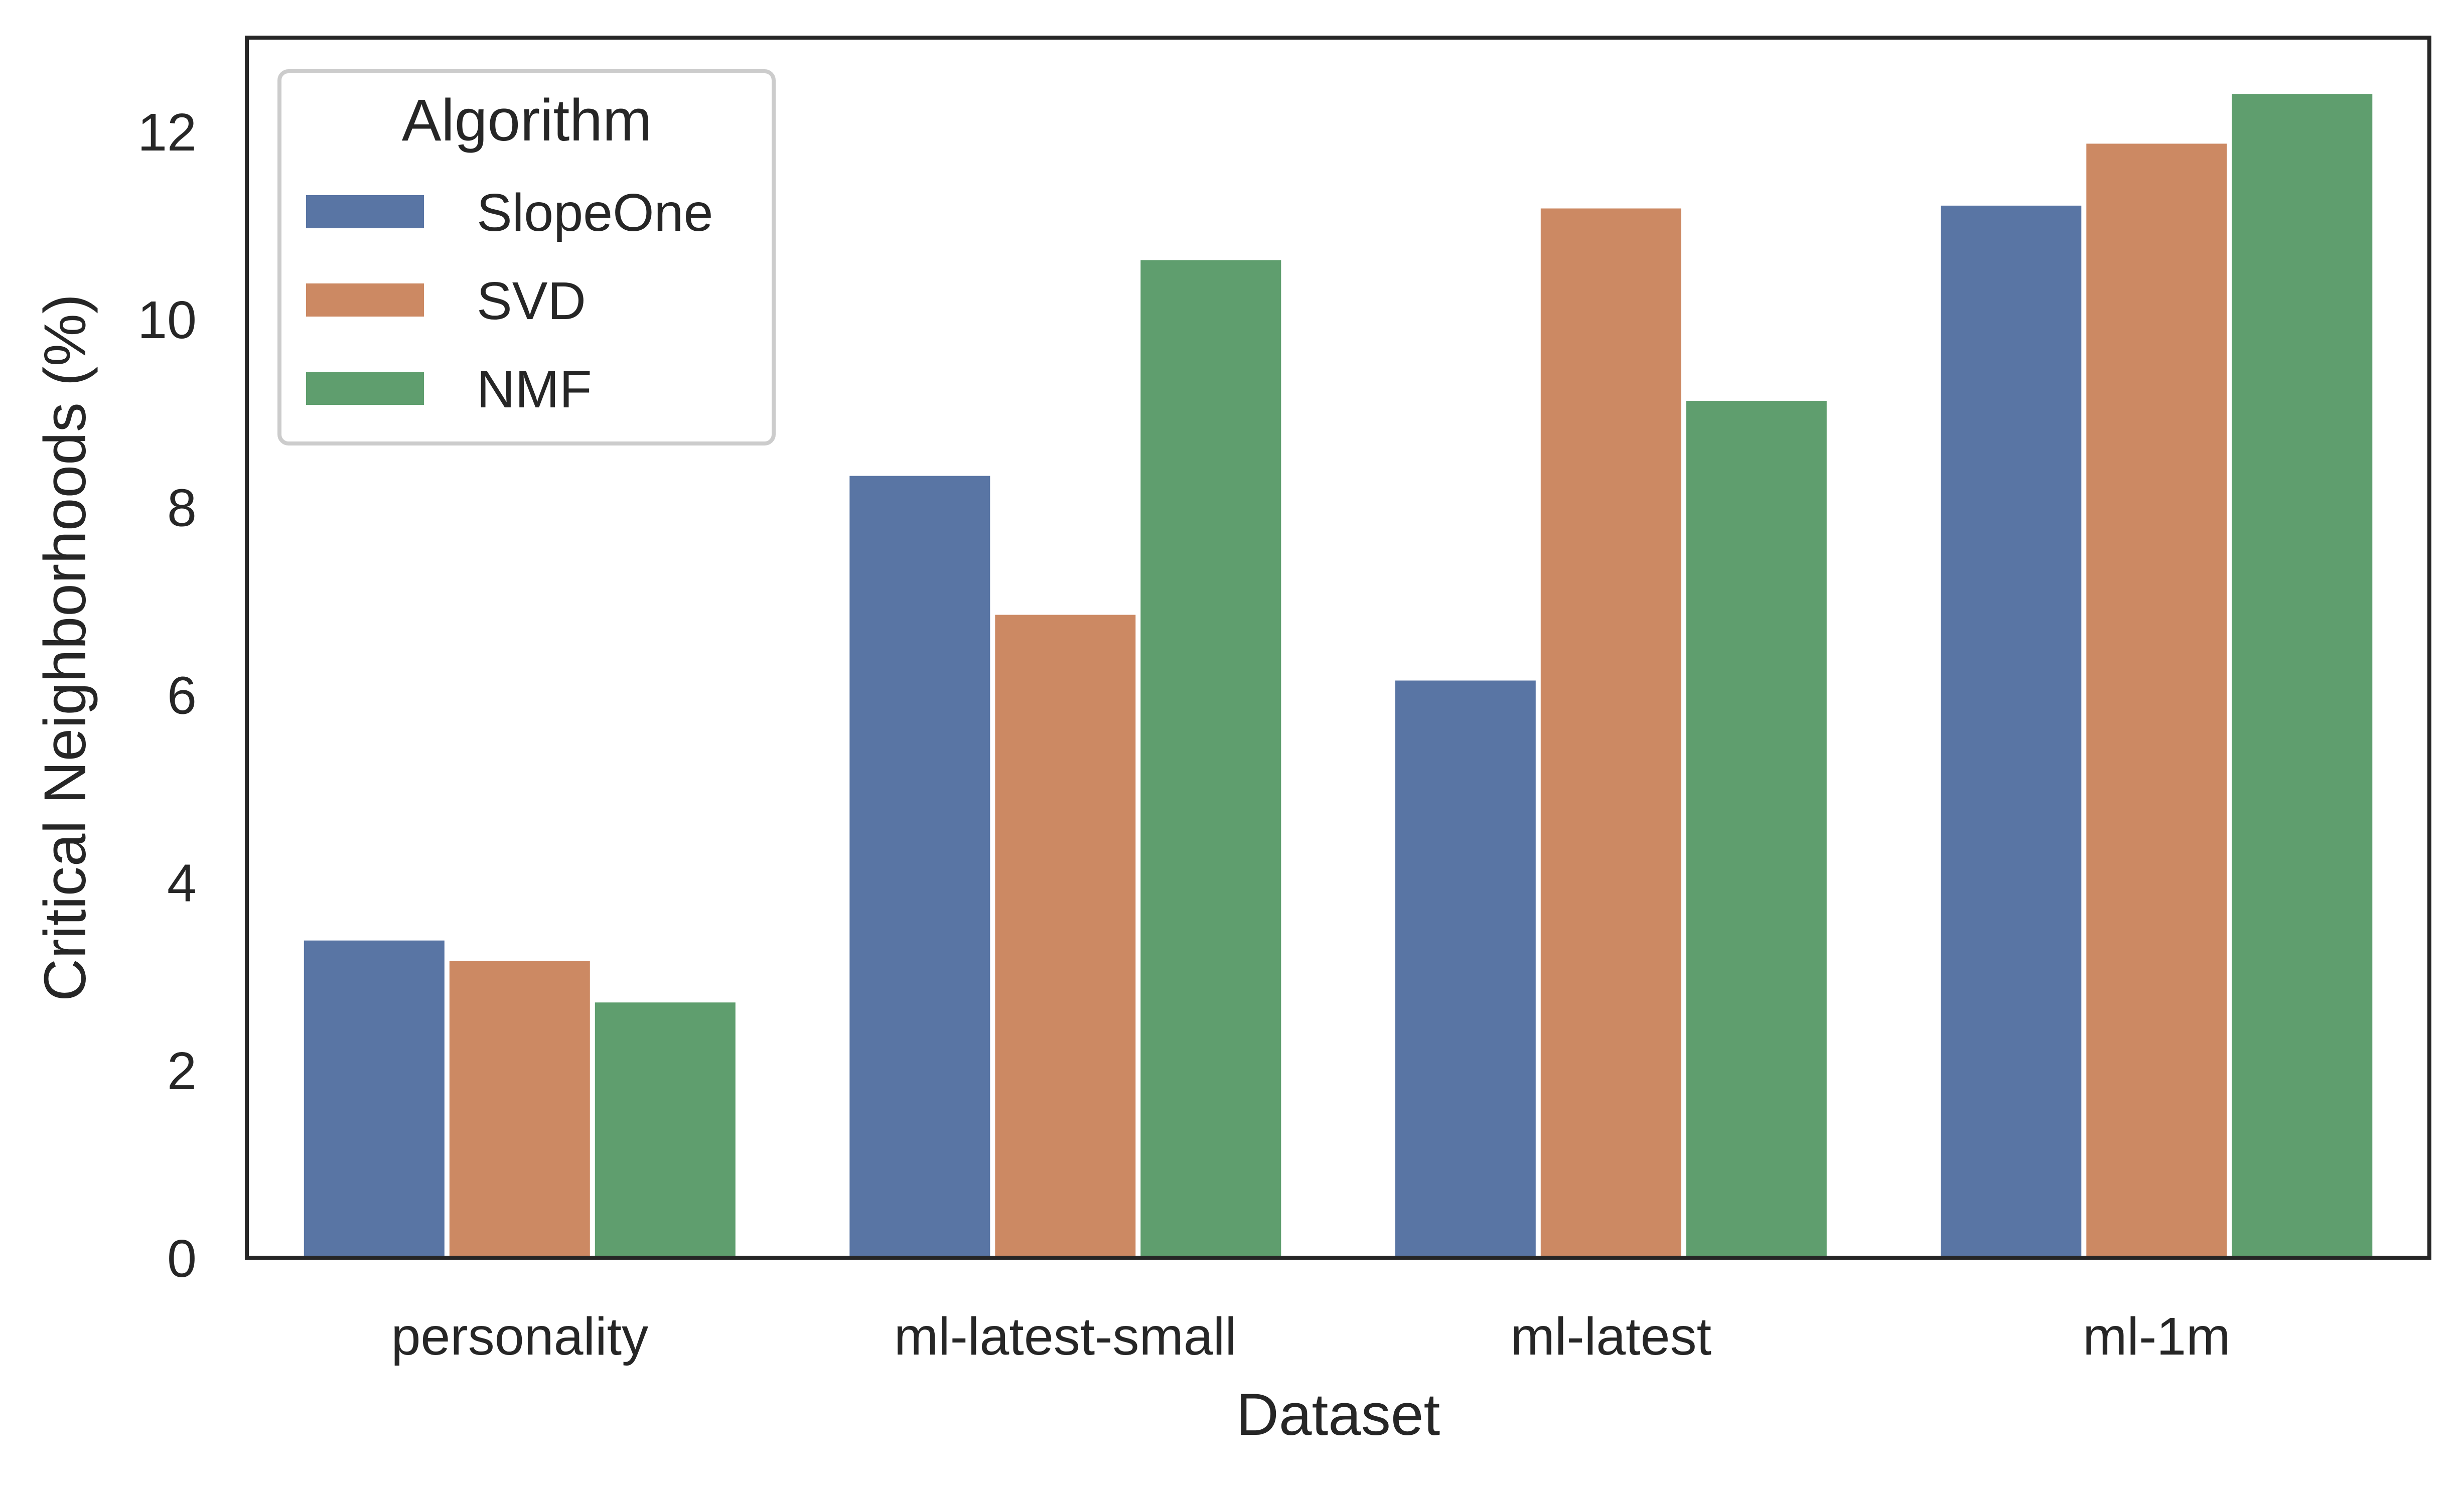 The width and height of the screenshot is (2464, 1489). I want to click on y-axis: 0 2 4 6 8 10 12, so click(167, 695).